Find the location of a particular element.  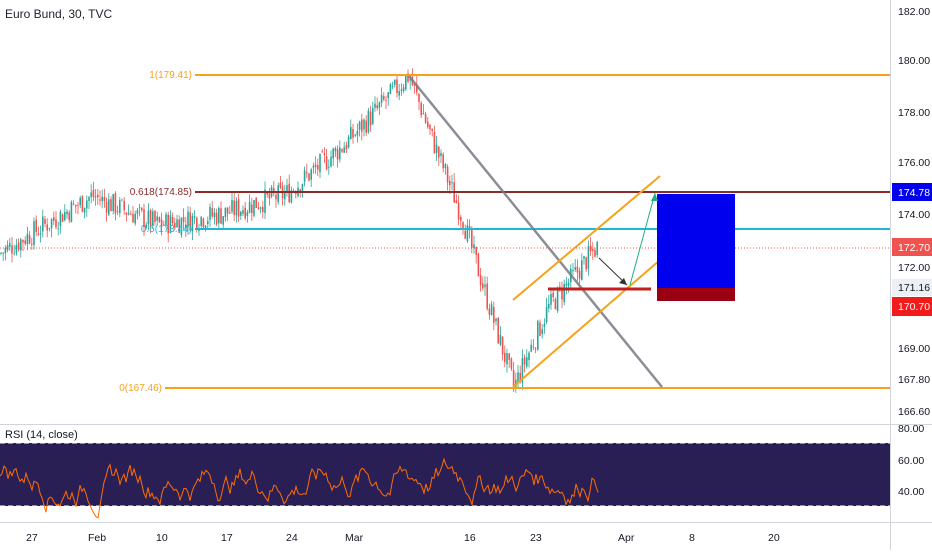

price-tick: 182.00 is located at coordinates (914, 12).